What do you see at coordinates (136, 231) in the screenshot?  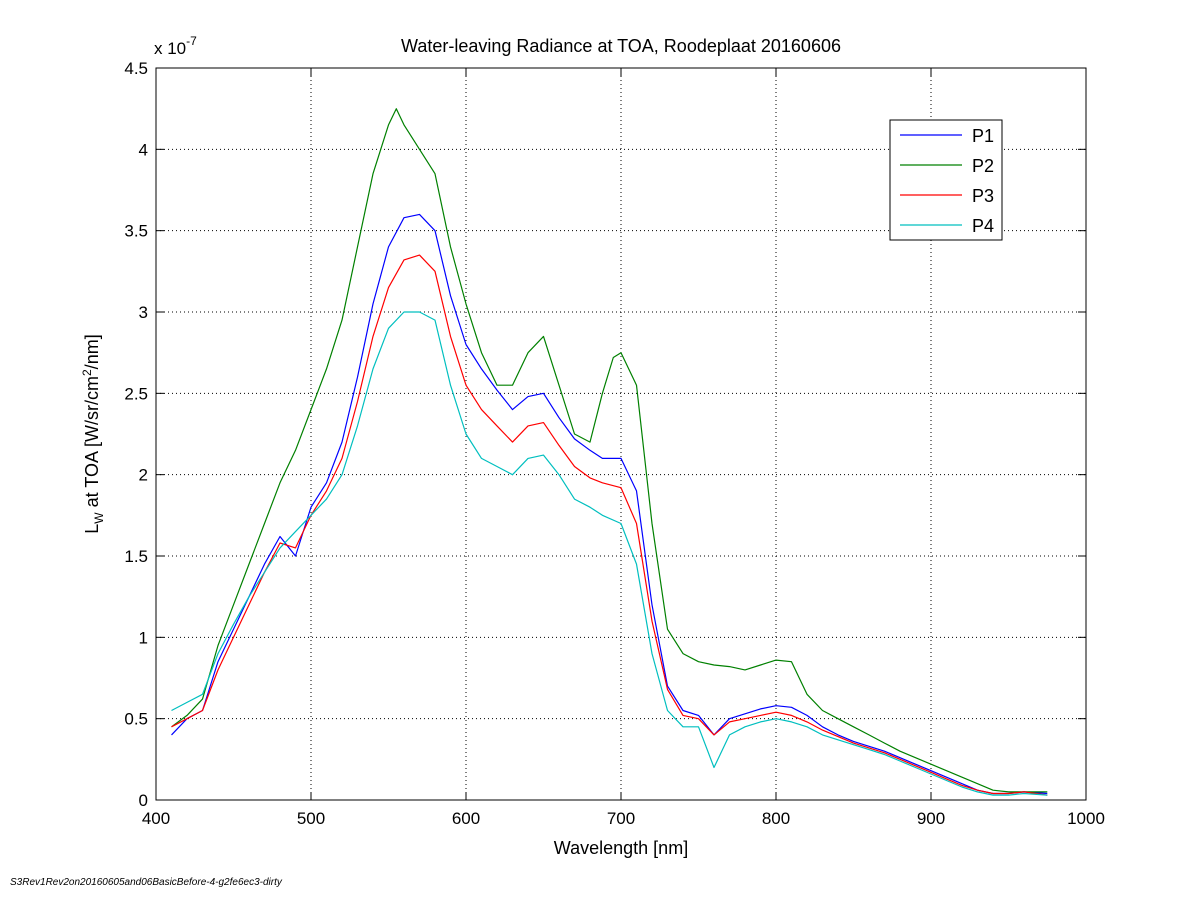 I see `y-tick-label: 3.5` at bounding box center [136, 231].